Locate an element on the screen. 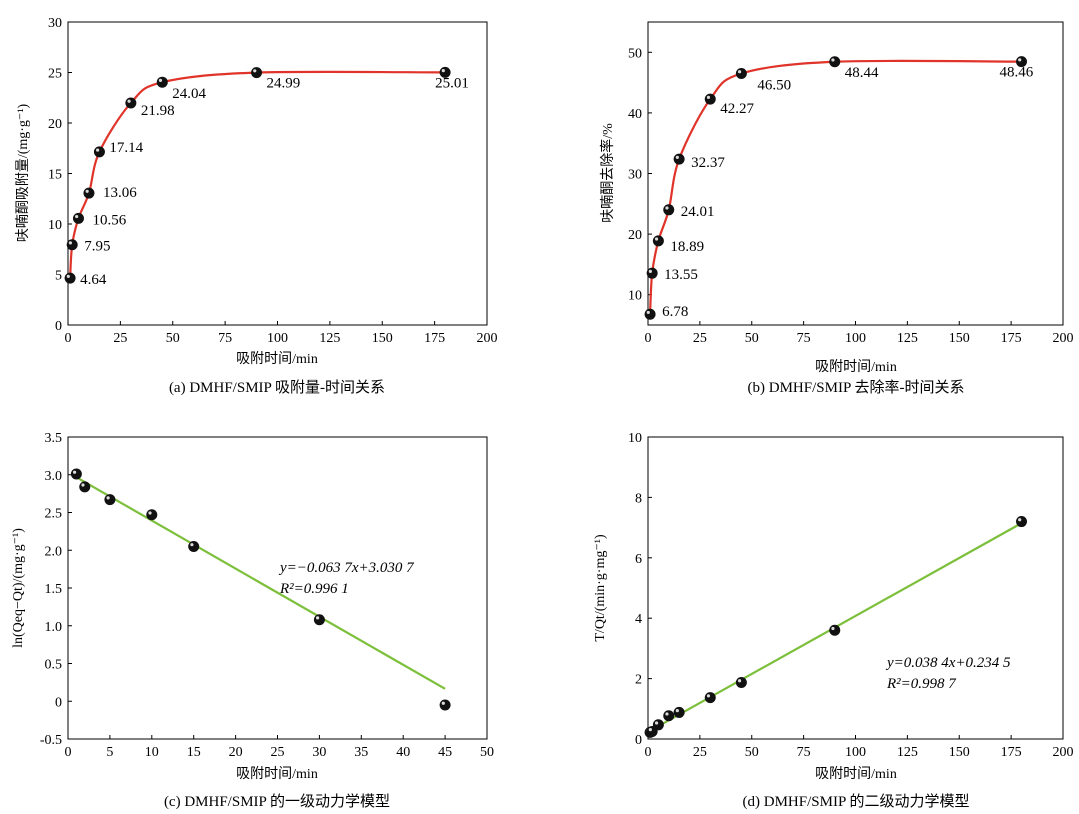  x-tick-label: 10 is located at coordinates (152, 752).